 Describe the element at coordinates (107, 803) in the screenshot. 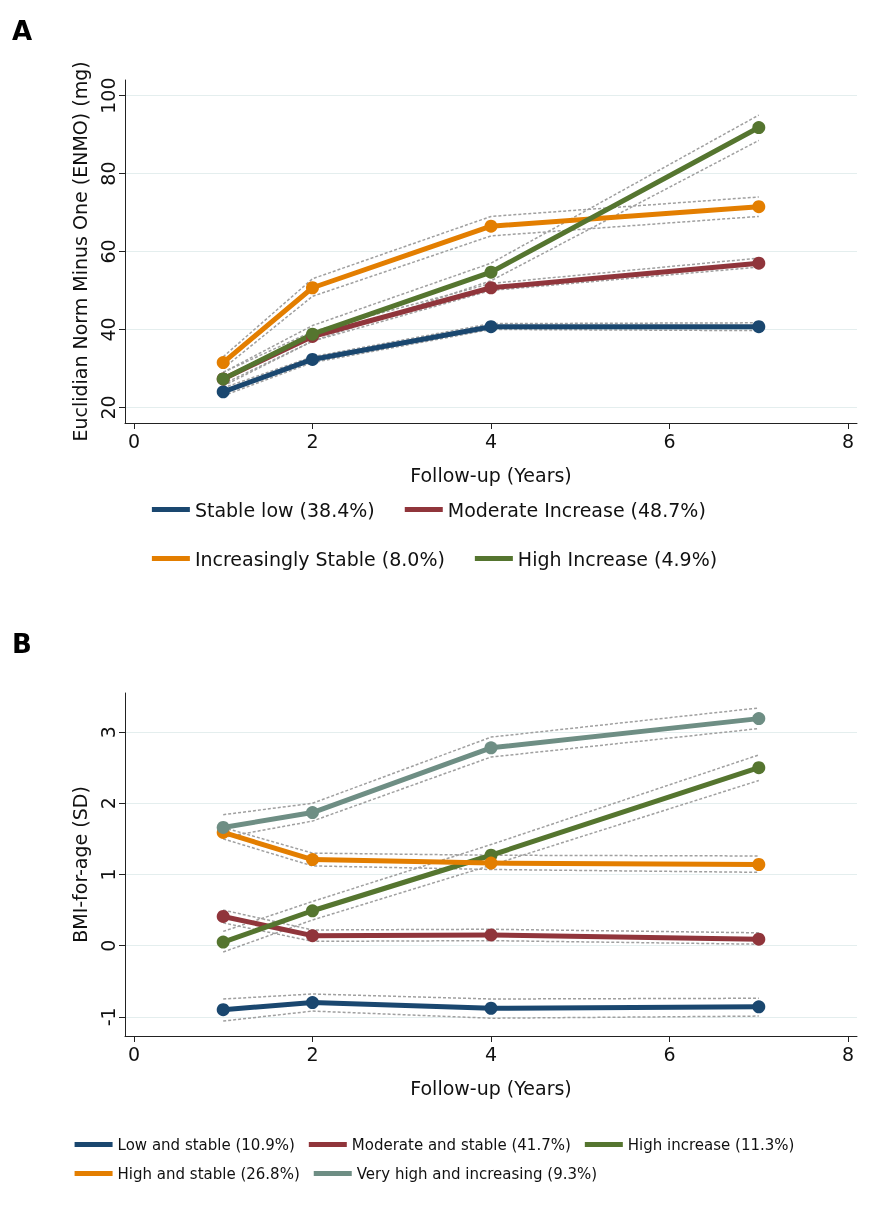

I see `y-tick-label: 2` at that location.